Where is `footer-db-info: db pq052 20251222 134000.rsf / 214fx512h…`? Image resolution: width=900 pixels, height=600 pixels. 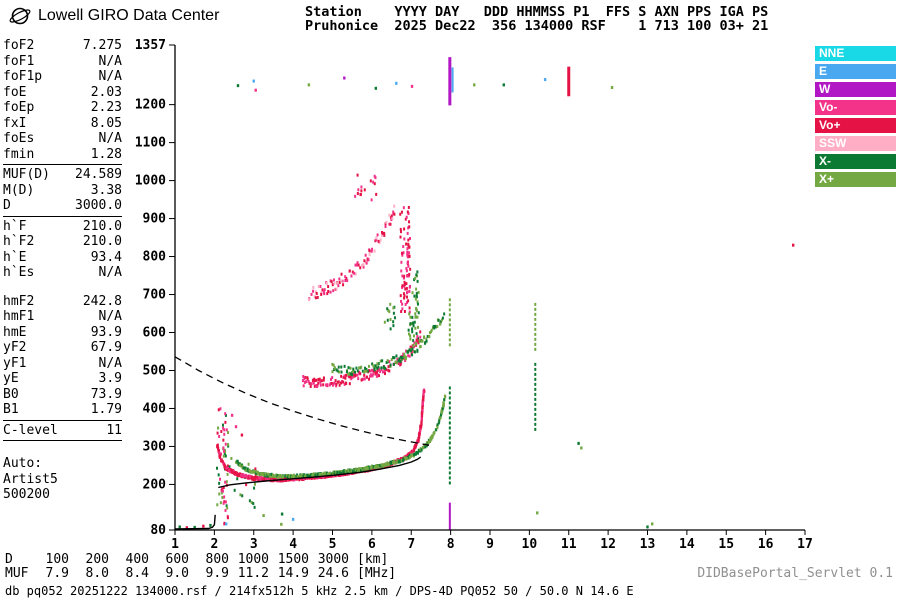
footer-db-info: db pq052 20251222 134000.rsf / 214fx512h… is located at coordinates (319, 591).